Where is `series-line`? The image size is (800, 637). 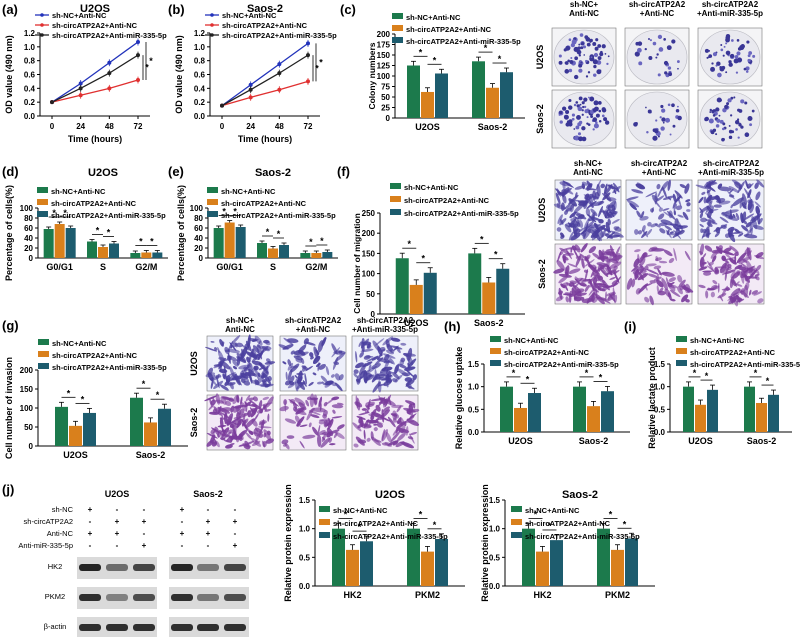 series-line is located at coordinates (265, 74).